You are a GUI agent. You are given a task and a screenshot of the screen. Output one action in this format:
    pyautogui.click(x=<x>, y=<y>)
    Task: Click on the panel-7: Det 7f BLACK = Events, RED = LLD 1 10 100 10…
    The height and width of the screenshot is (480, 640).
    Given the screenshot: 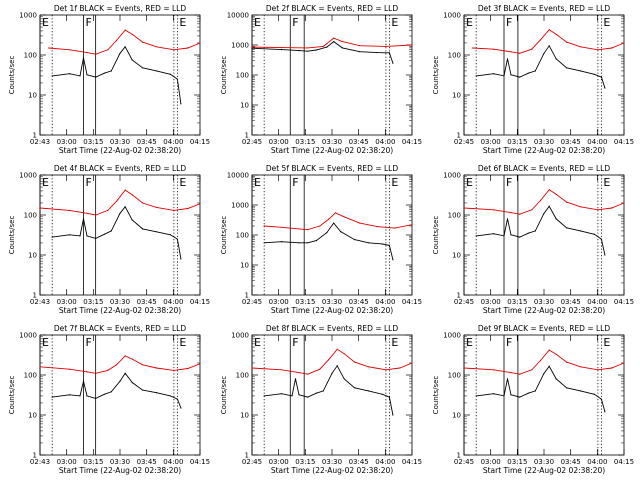 What is the action you would take?
    pyautogui.click(x=109, y=399)
    